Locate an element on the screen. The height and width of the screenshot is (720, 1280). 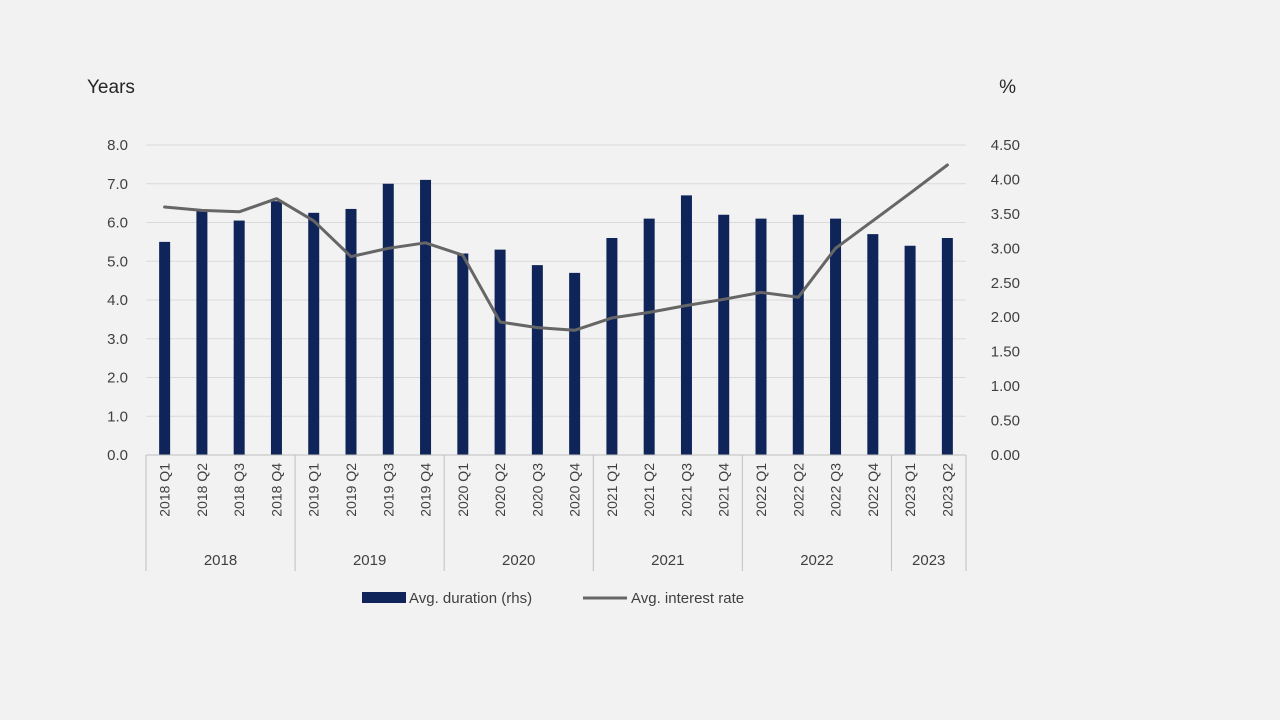
right-tick-label: 4.00 is located at coordinates (1005, 179).